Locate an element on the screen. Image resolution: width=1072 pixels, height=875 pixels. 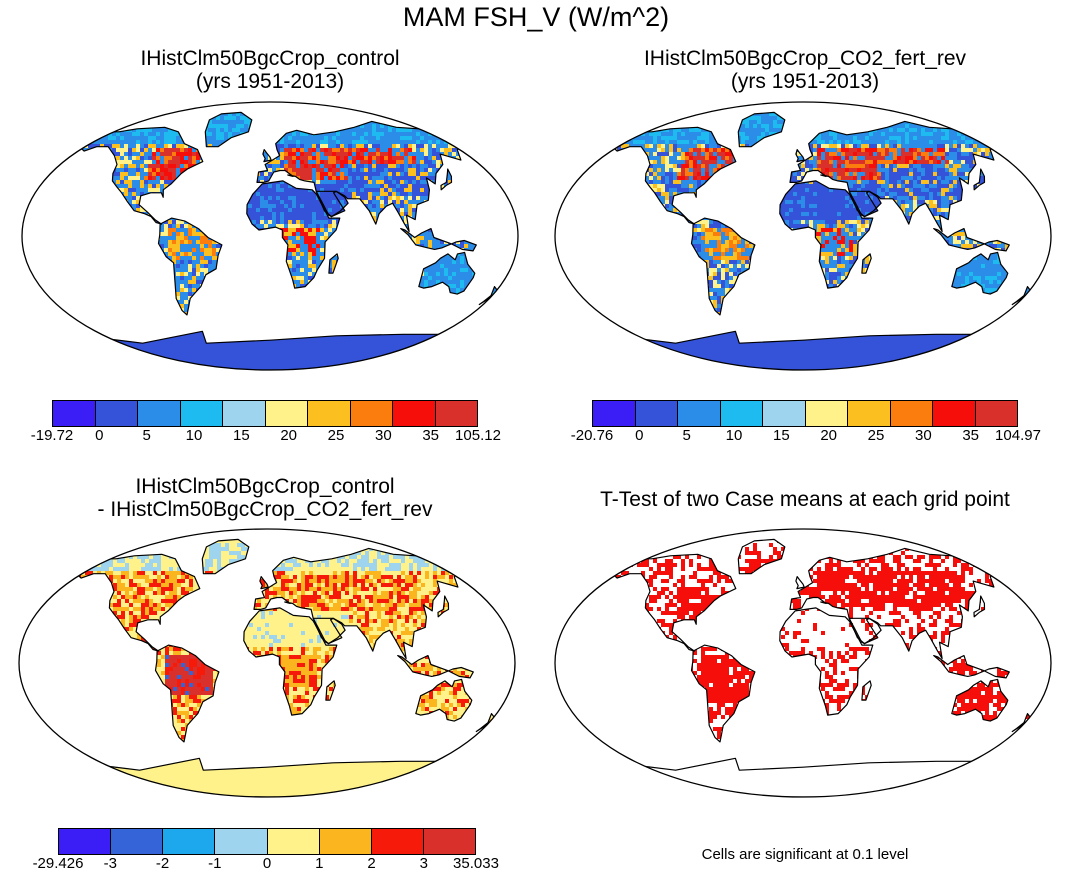
colorbar-1-label: 20 is located at coordinates (288, 435).